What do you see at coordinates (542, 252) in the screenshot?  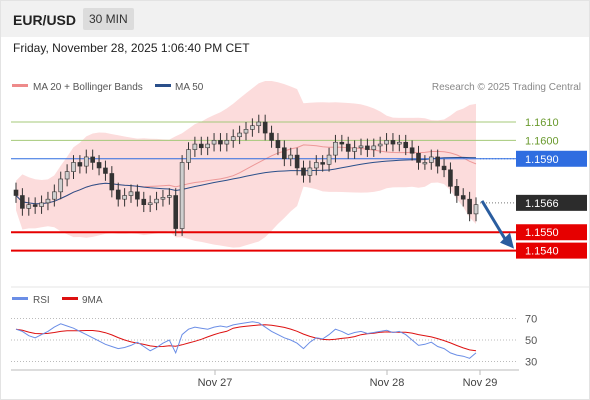 I see `level-label-1.1540: 1.1540` at bounding box center [542, 252].